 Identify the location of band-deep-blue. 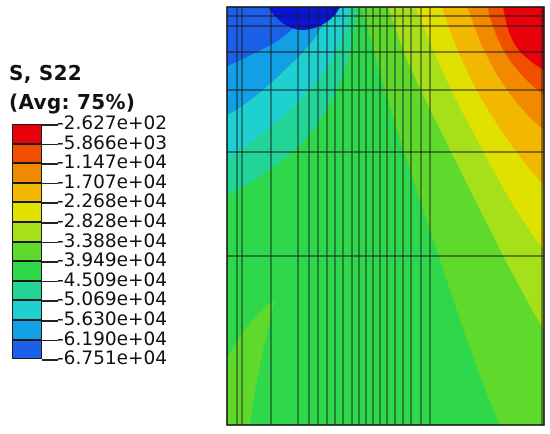
(304, 19).